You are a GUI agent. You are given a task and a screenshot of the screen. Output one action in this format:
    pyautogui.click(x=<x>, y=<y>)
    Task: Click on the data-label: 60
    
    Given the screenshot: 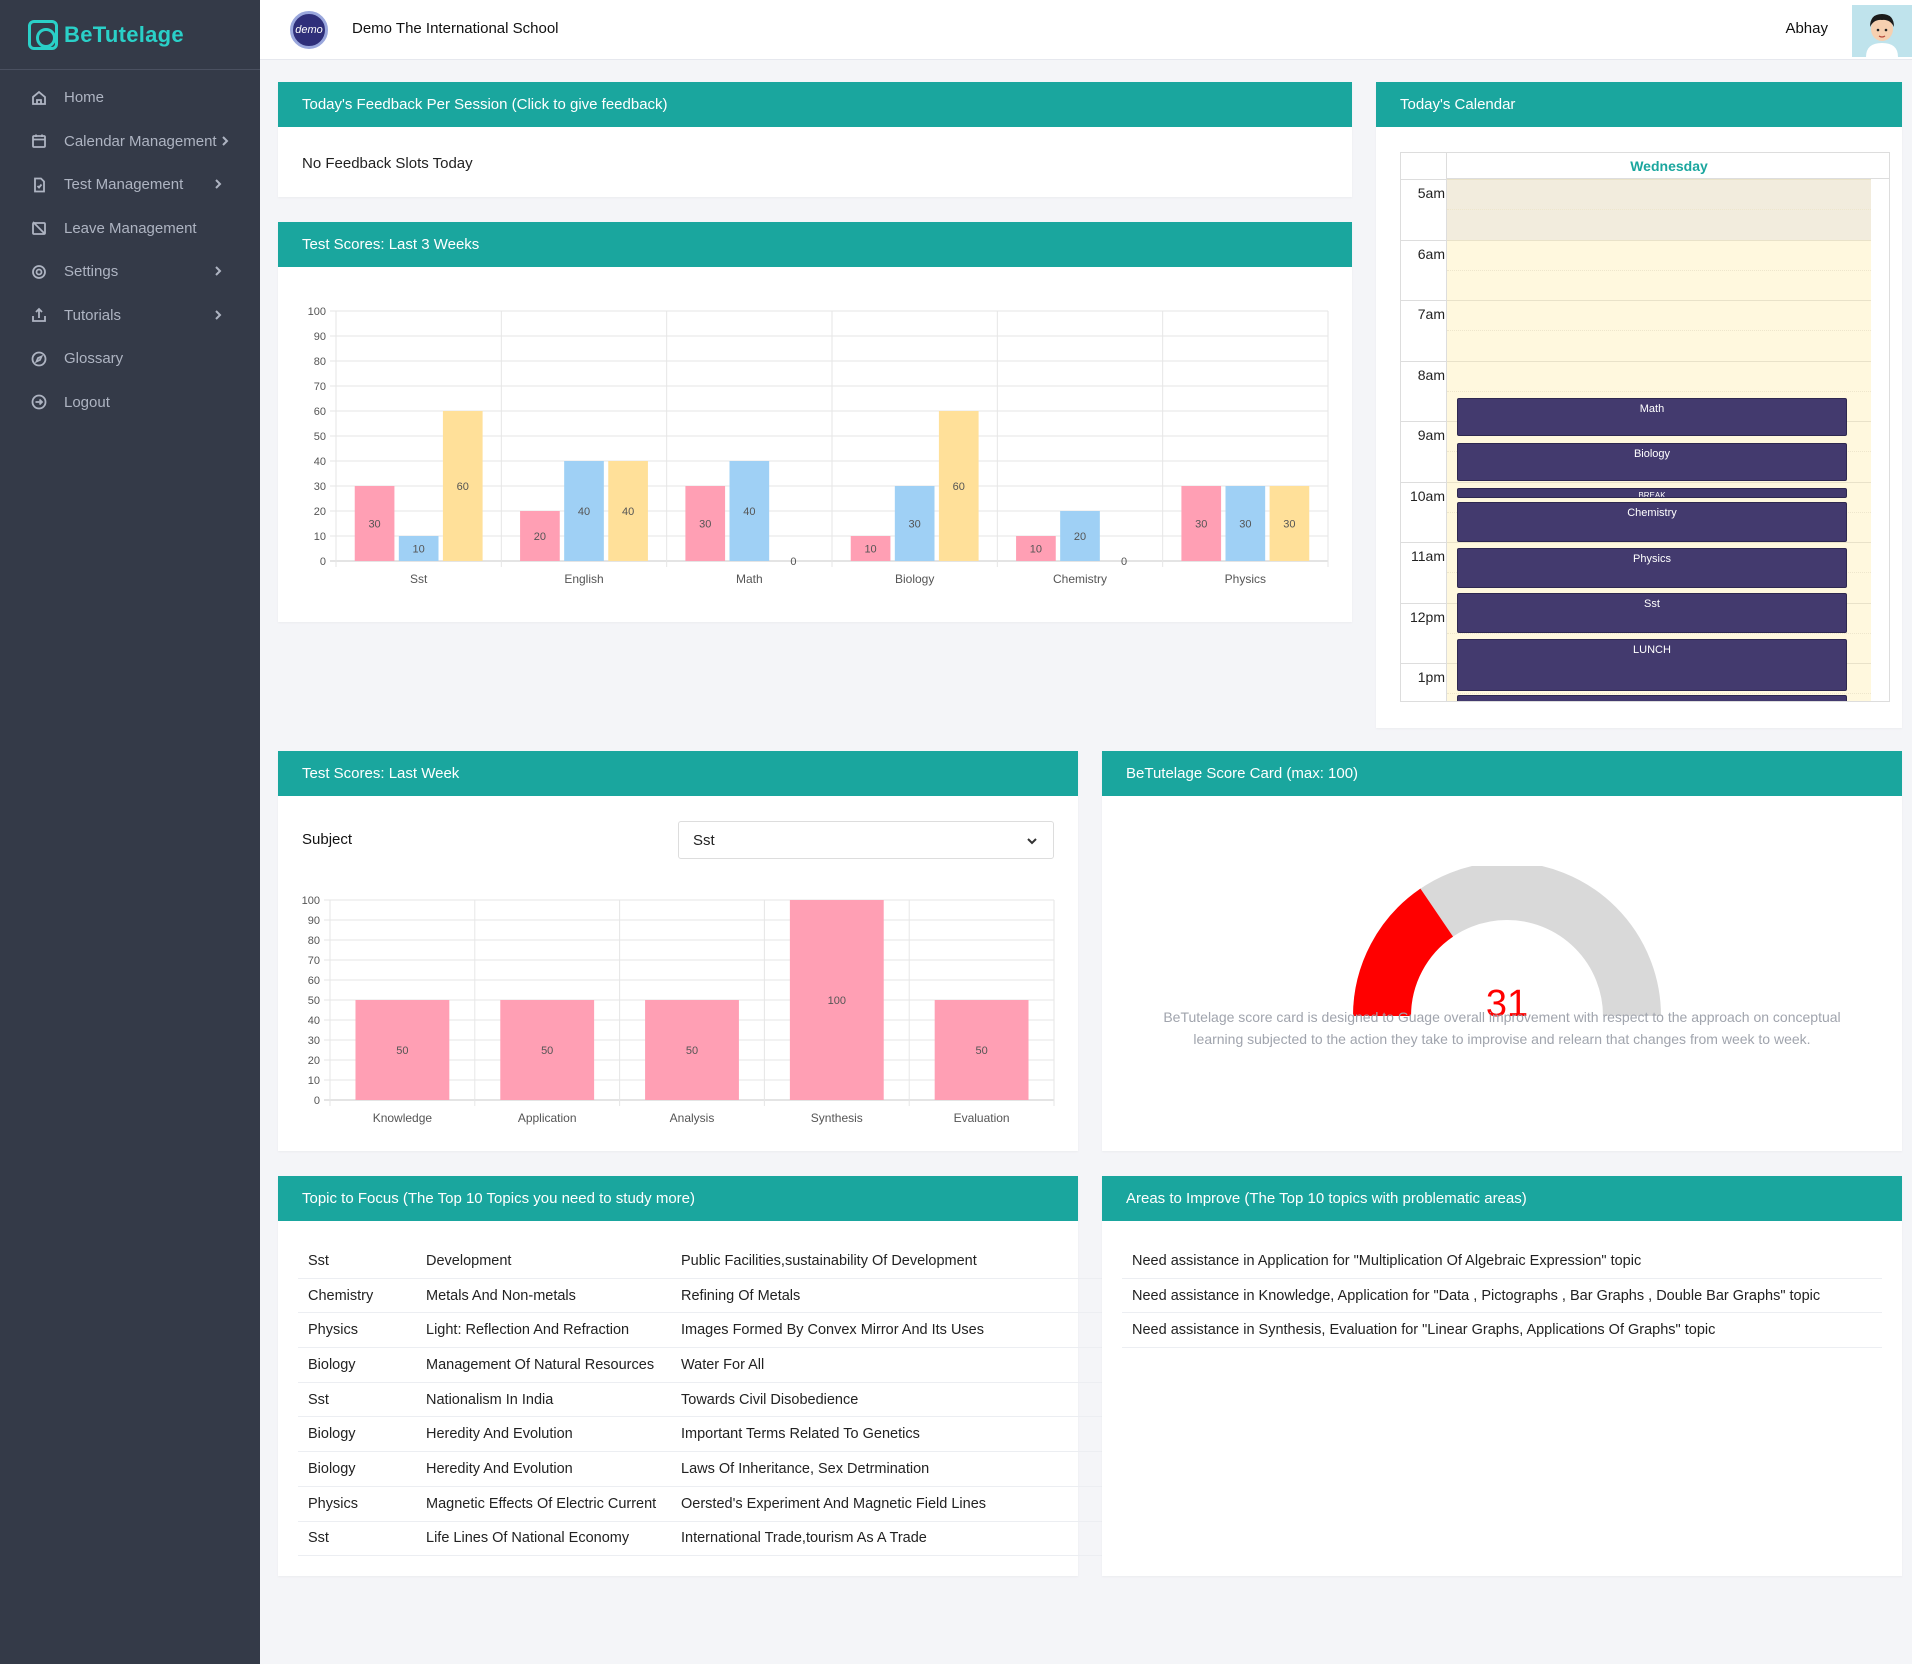 What is the action you would take?
    pyautogui.click(x=463, y=487)
    